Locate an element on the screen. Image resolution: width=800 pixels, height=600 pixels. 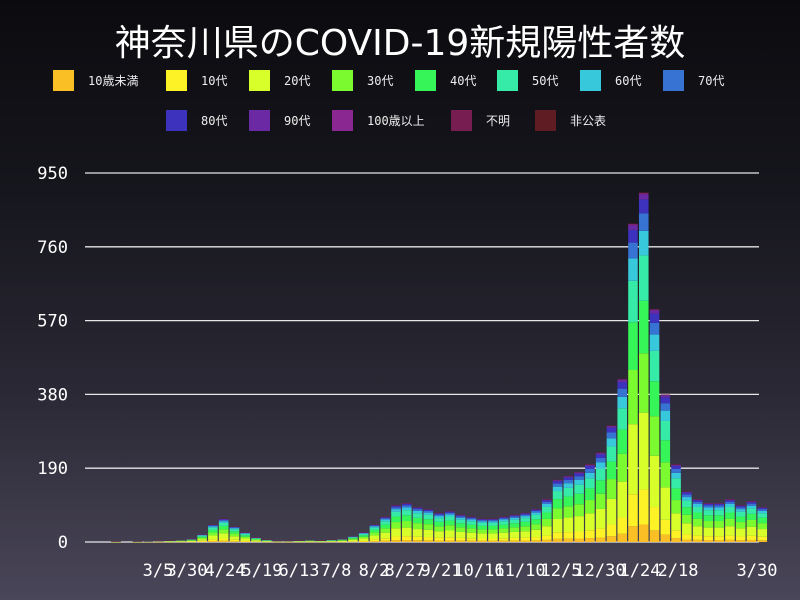
legend-label: 20代 is located at coordinates (297, 81).